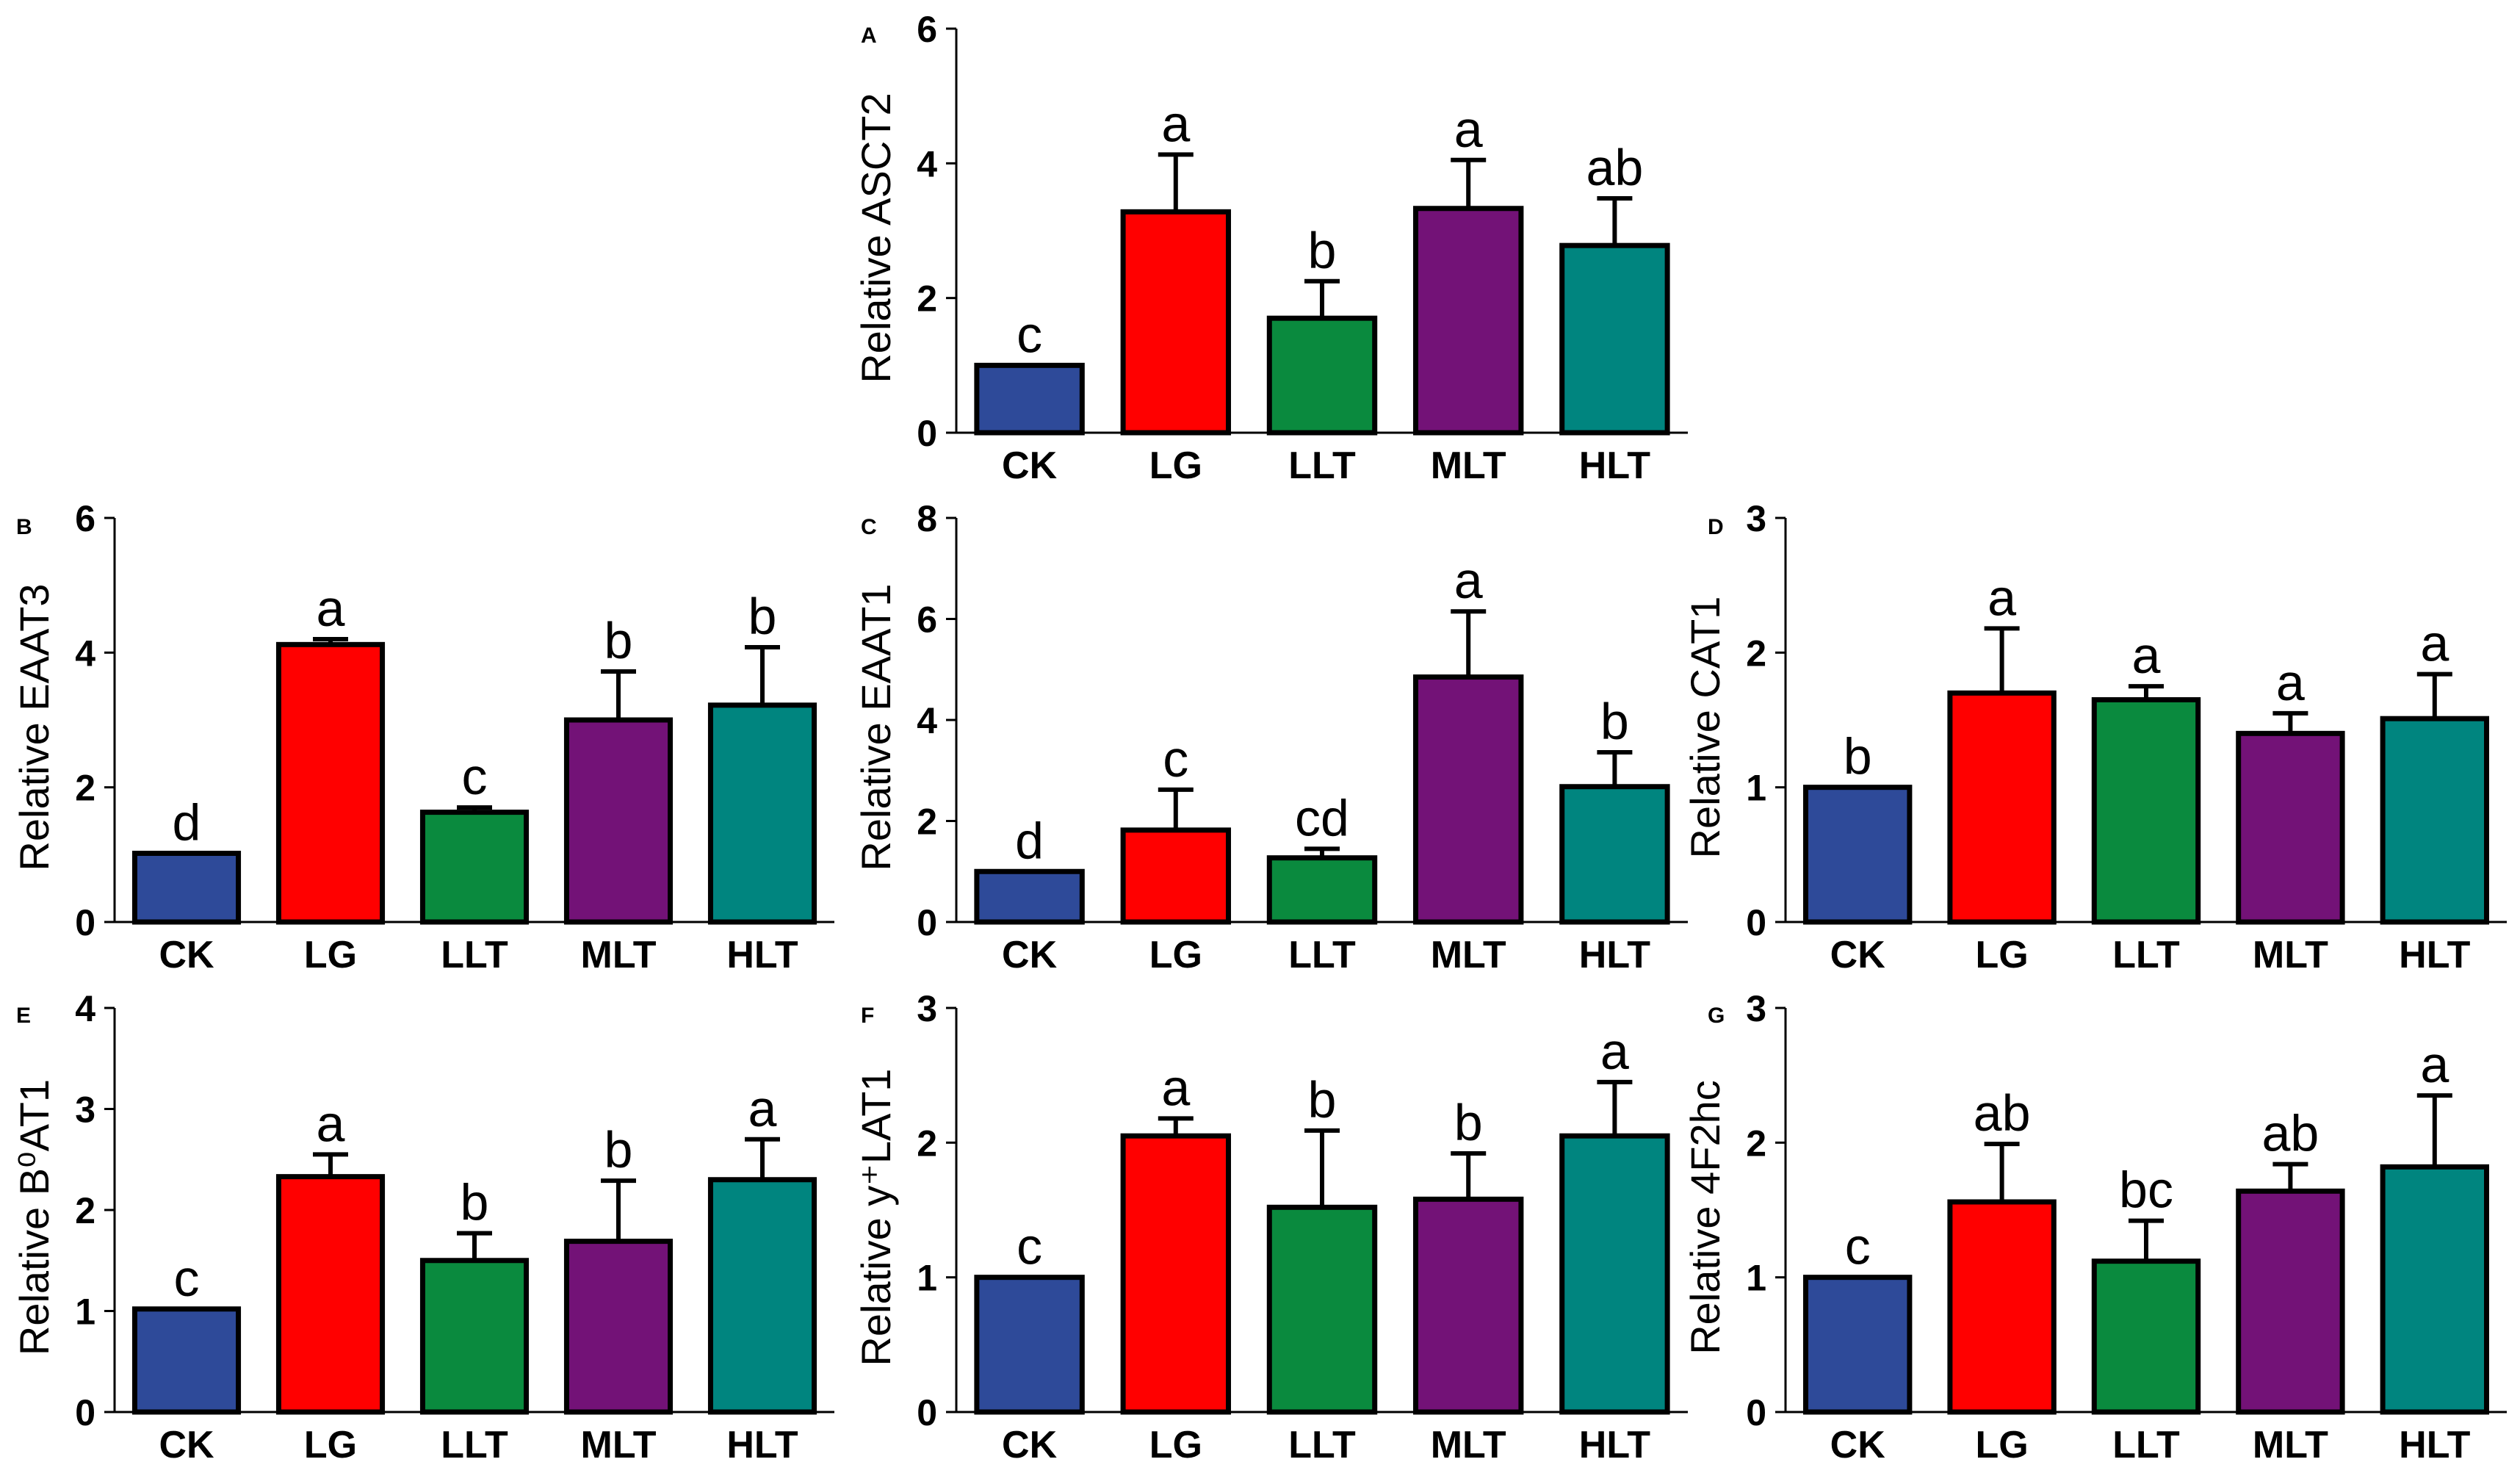 The width and height of the screenshot is (2520, 1473). I want to click on chart-panel-E: E Relative B⁰AT1 0 1 2 3 4 c CK a LG b LLT b MLT a HLT, so click(423, 1227).